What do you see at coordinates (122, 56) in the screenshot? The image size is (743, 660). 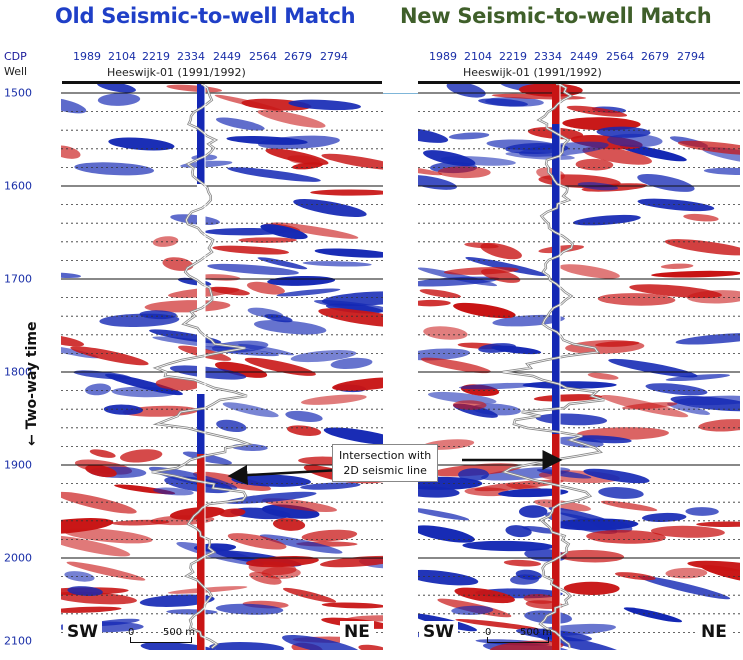 I see `cdp-tick: 2104` at bounding box center [122, 56].